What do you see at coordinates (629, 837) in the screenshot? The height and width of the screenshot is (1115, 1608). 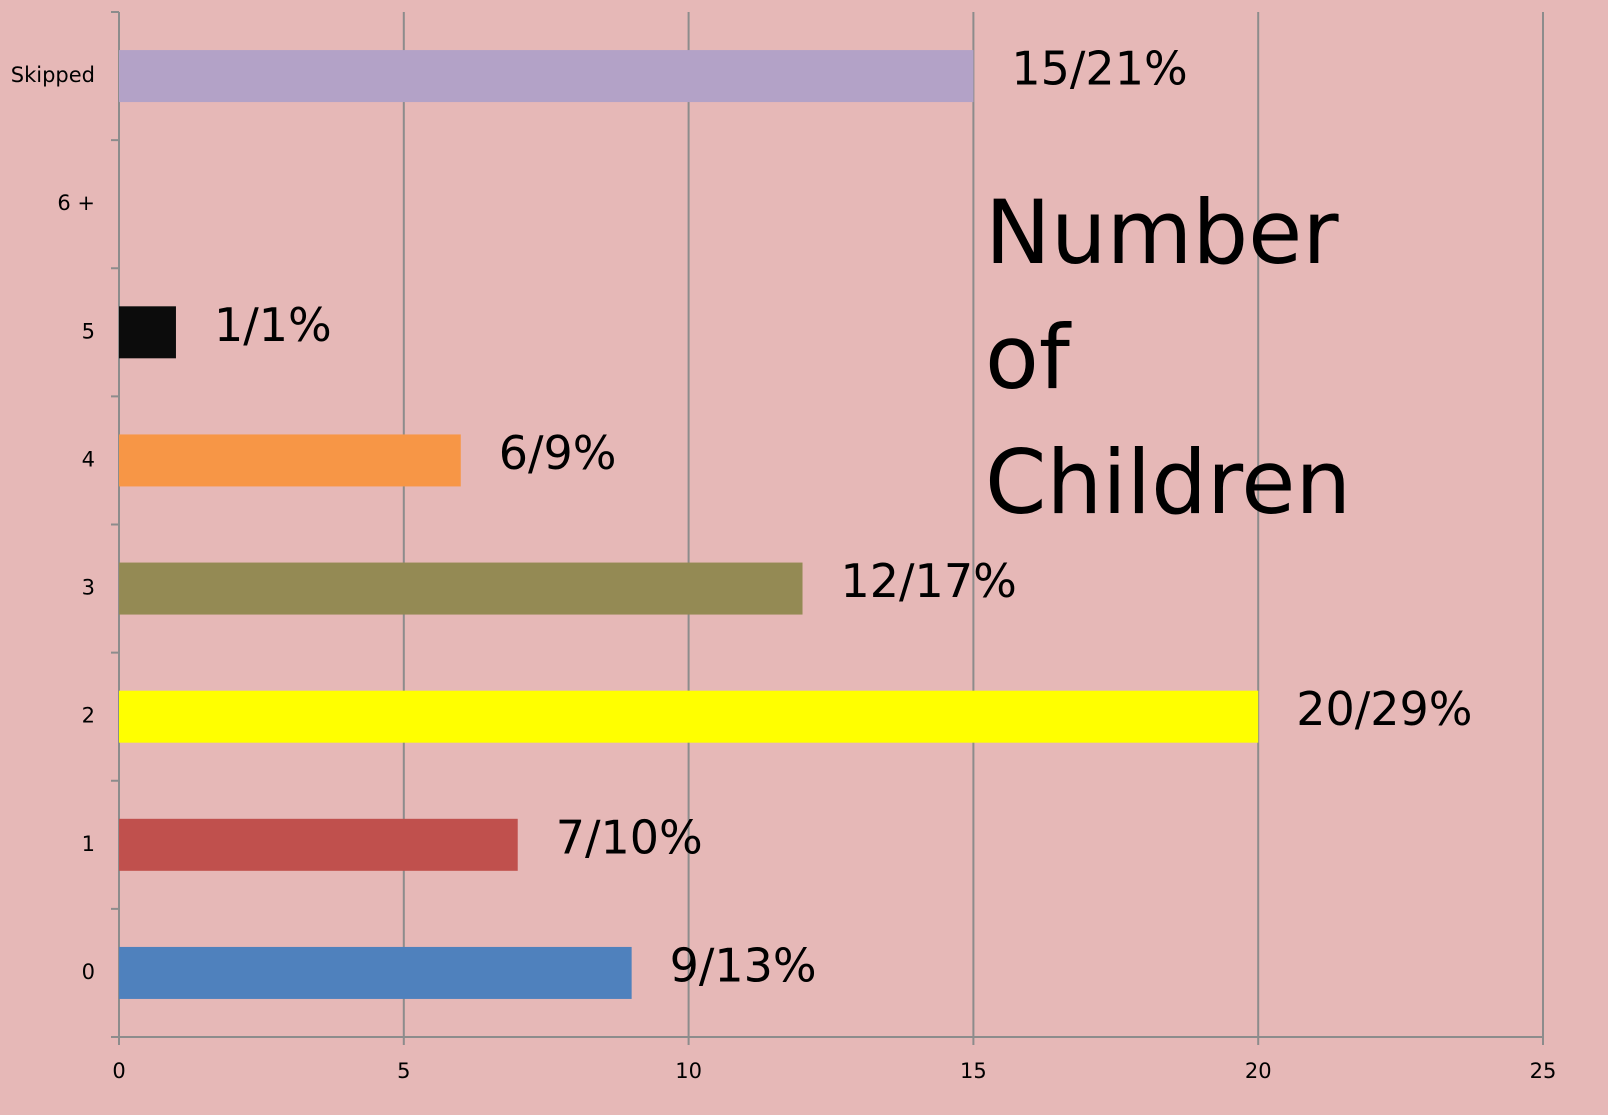 I see `value-label: 7/10%` at bounding box center [629, 837].